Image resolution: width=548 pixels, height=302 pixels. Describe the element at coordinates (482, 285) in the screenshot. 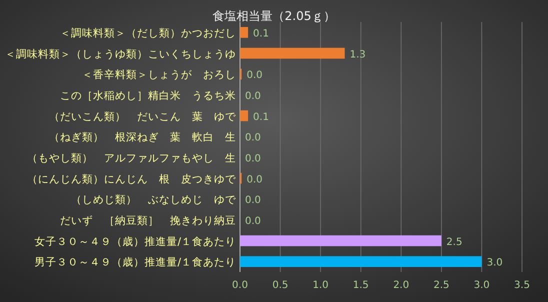

I see `x-tick-label: 3.0` at that location.